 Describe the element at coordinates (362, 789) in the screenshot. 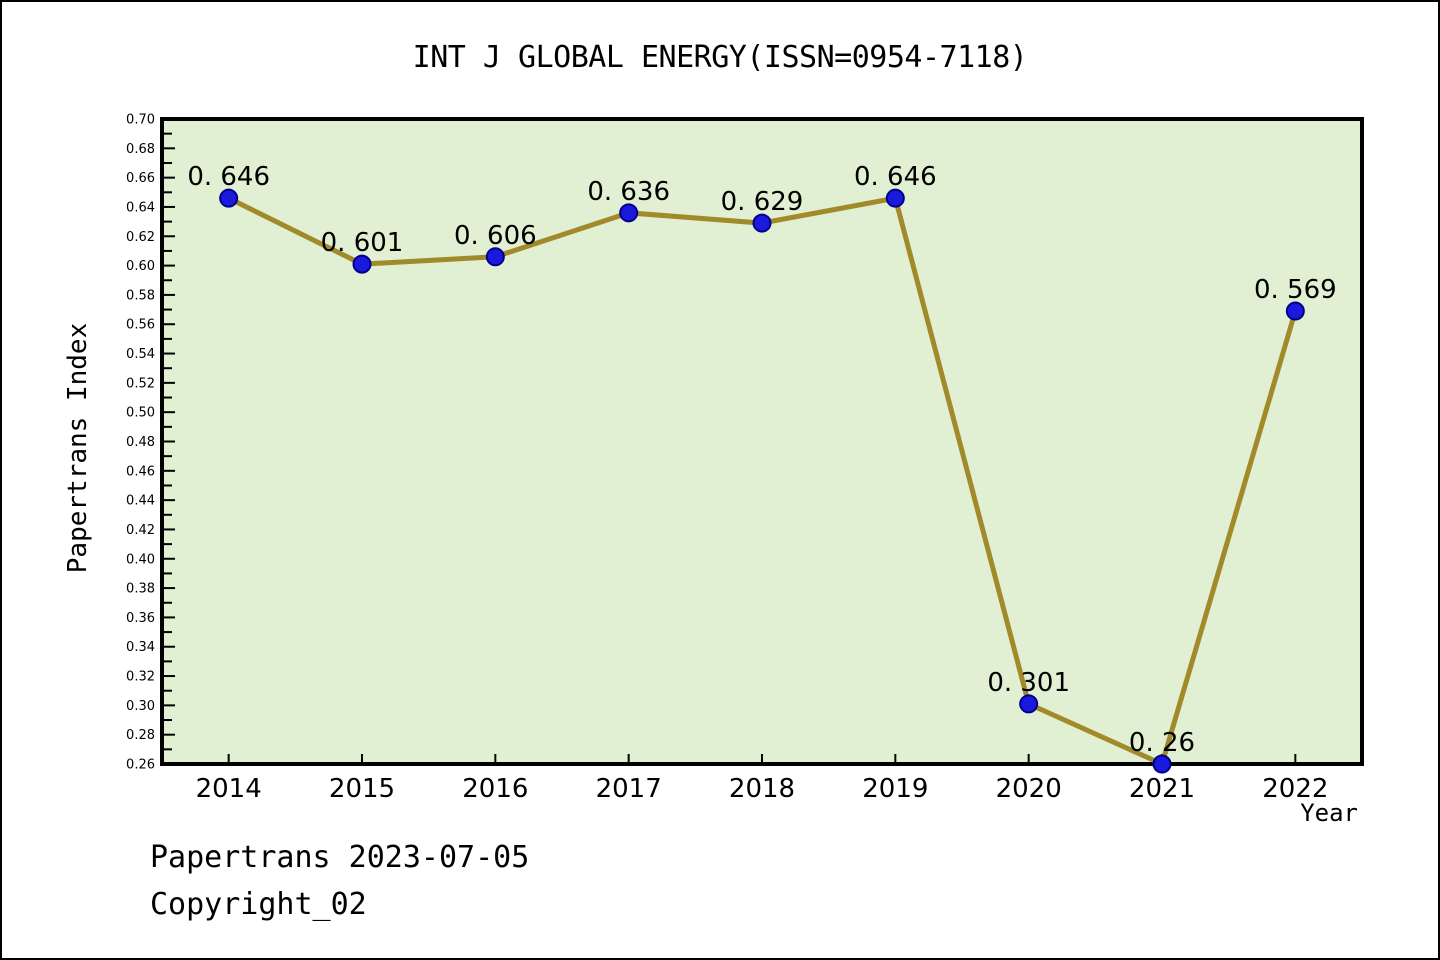

I see `x-tick-label: 2015` at that location.